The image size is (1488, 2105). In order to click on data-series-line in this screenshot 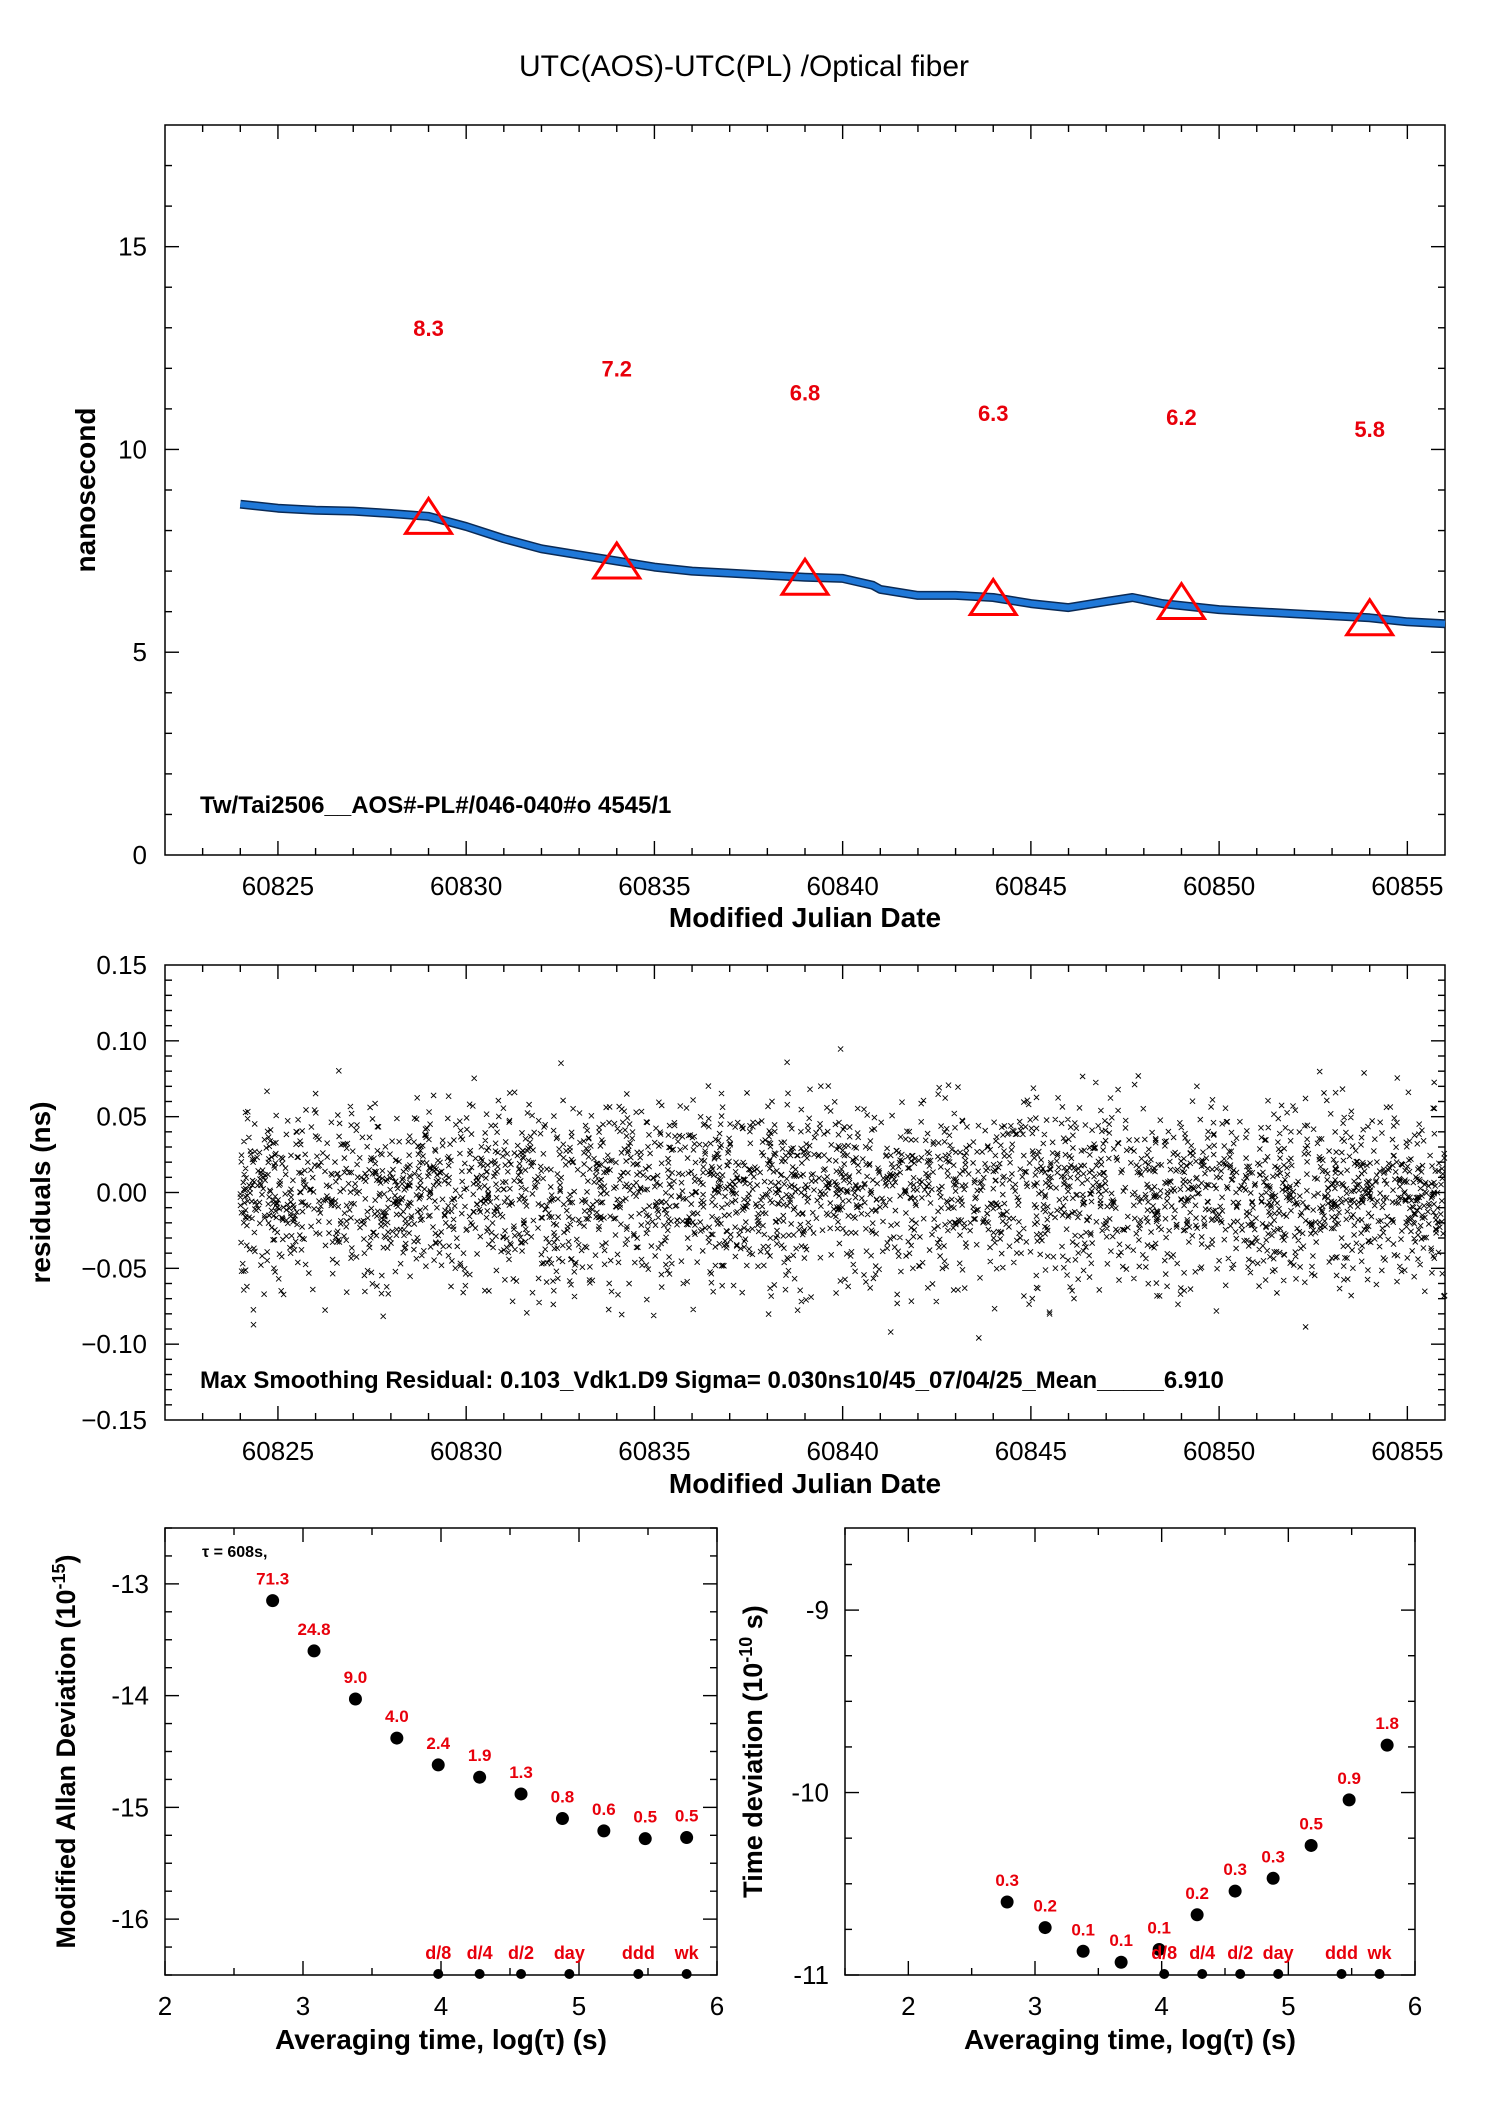, I will do `click(842, 564)`.